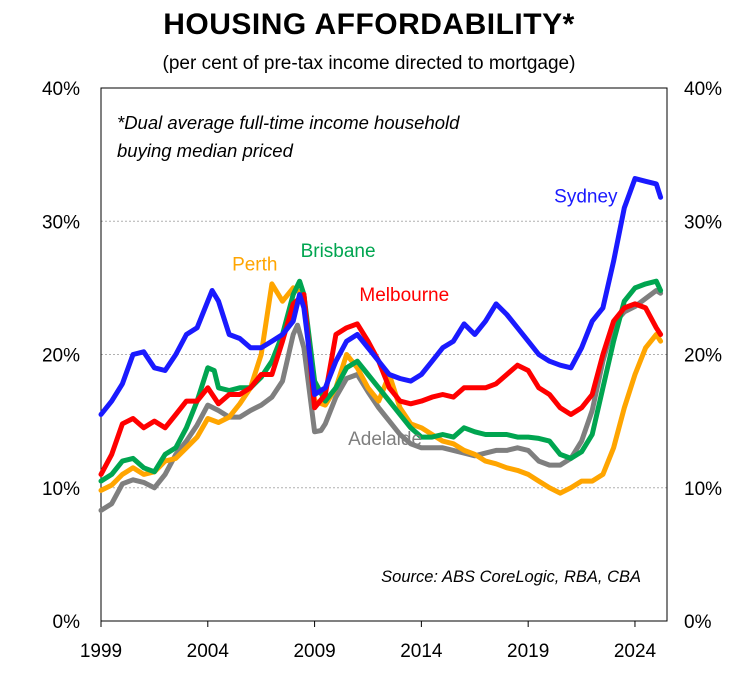  What do you see at coordinates (338, 251) in the screenshot?
I see `series-label-brisbane: Brisbane` at bounding box center [338, 251].